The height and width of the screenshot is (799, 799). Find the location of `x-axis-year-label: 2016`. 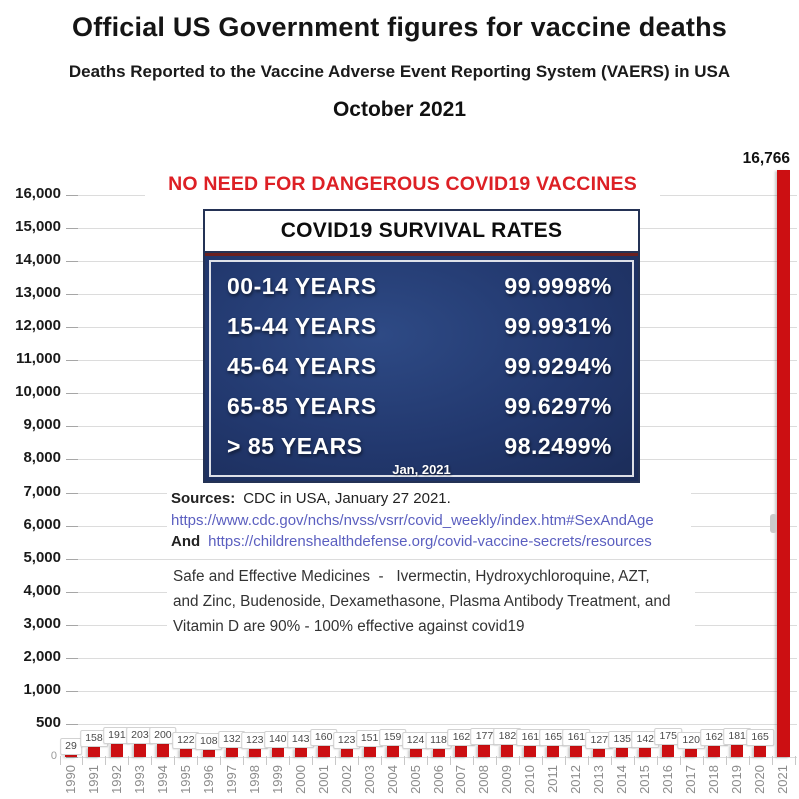

x-axis-year-label: 2016 is located at coordinates (668, 779).